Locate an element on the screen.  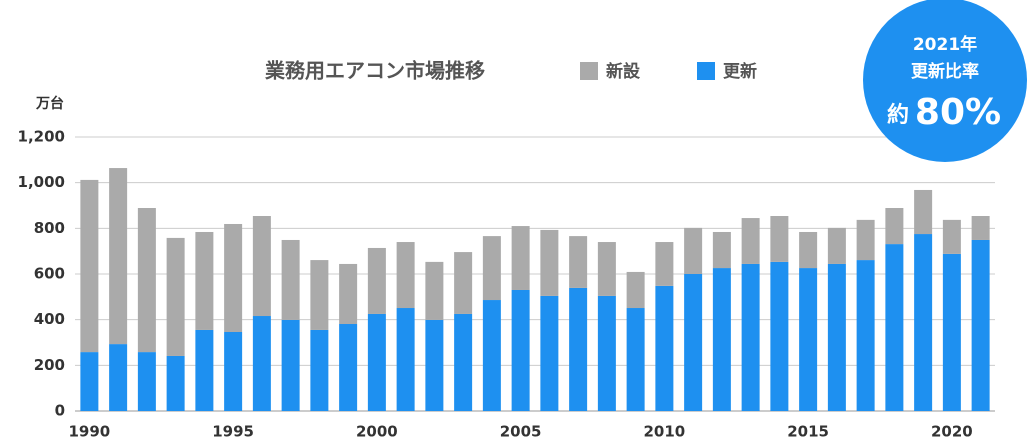
badge-line2: 更新比率 is located at coordinates (945, 71).